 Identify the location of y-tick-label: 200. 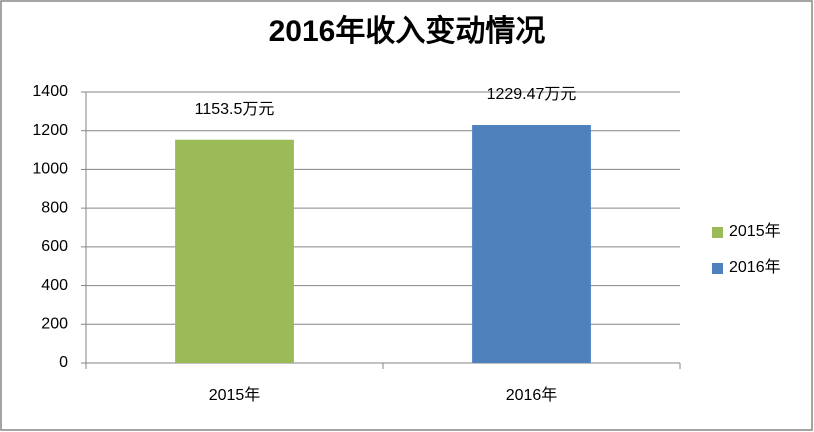
(54, 324).